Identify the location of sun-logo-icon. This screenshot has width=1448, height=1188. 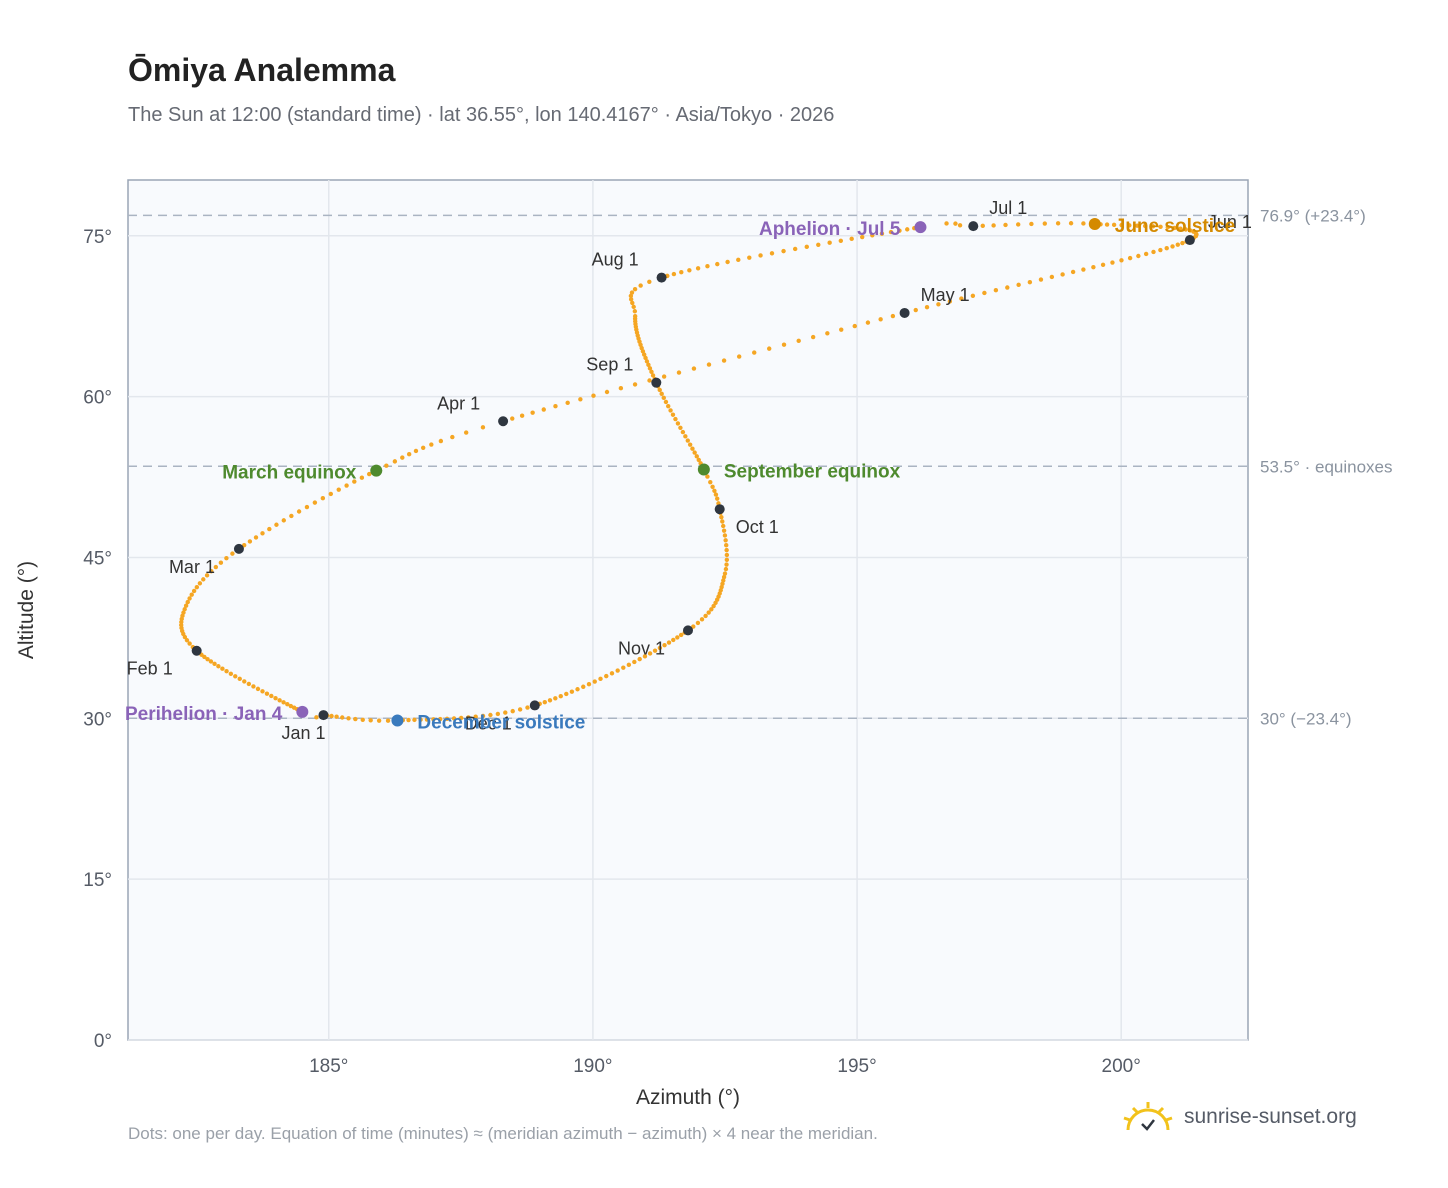
(1148, 1116).